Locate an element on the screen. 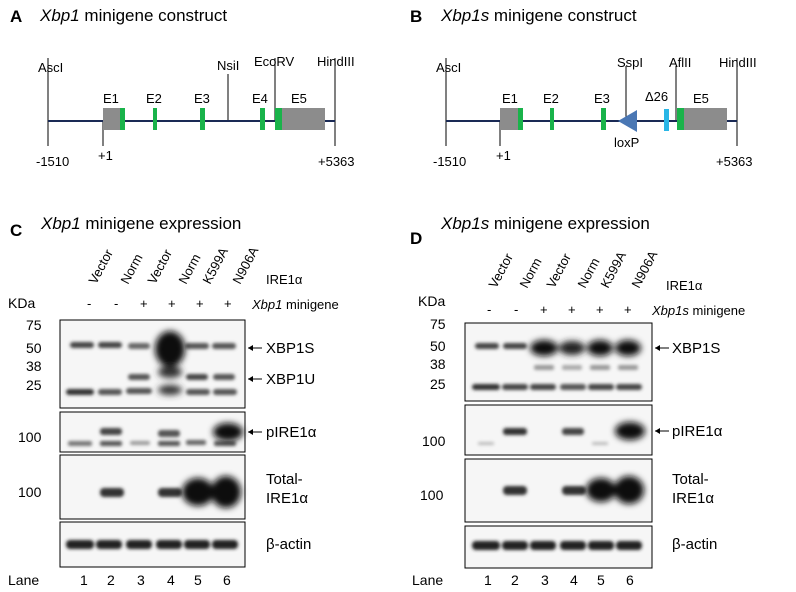  b-exon-e2 is located at coordinates (552, 119).